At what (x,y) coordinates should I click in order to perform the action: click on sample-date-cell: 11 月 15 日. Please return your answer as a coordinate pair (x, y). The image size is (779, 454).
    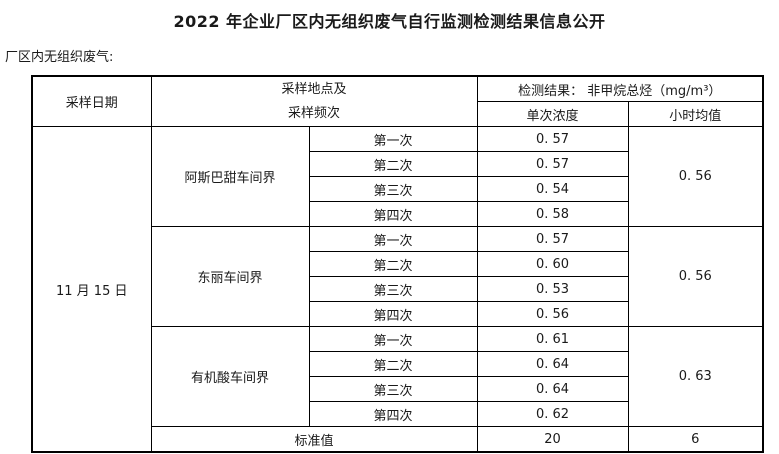
    Looking at the image, I should click on (91, 289).